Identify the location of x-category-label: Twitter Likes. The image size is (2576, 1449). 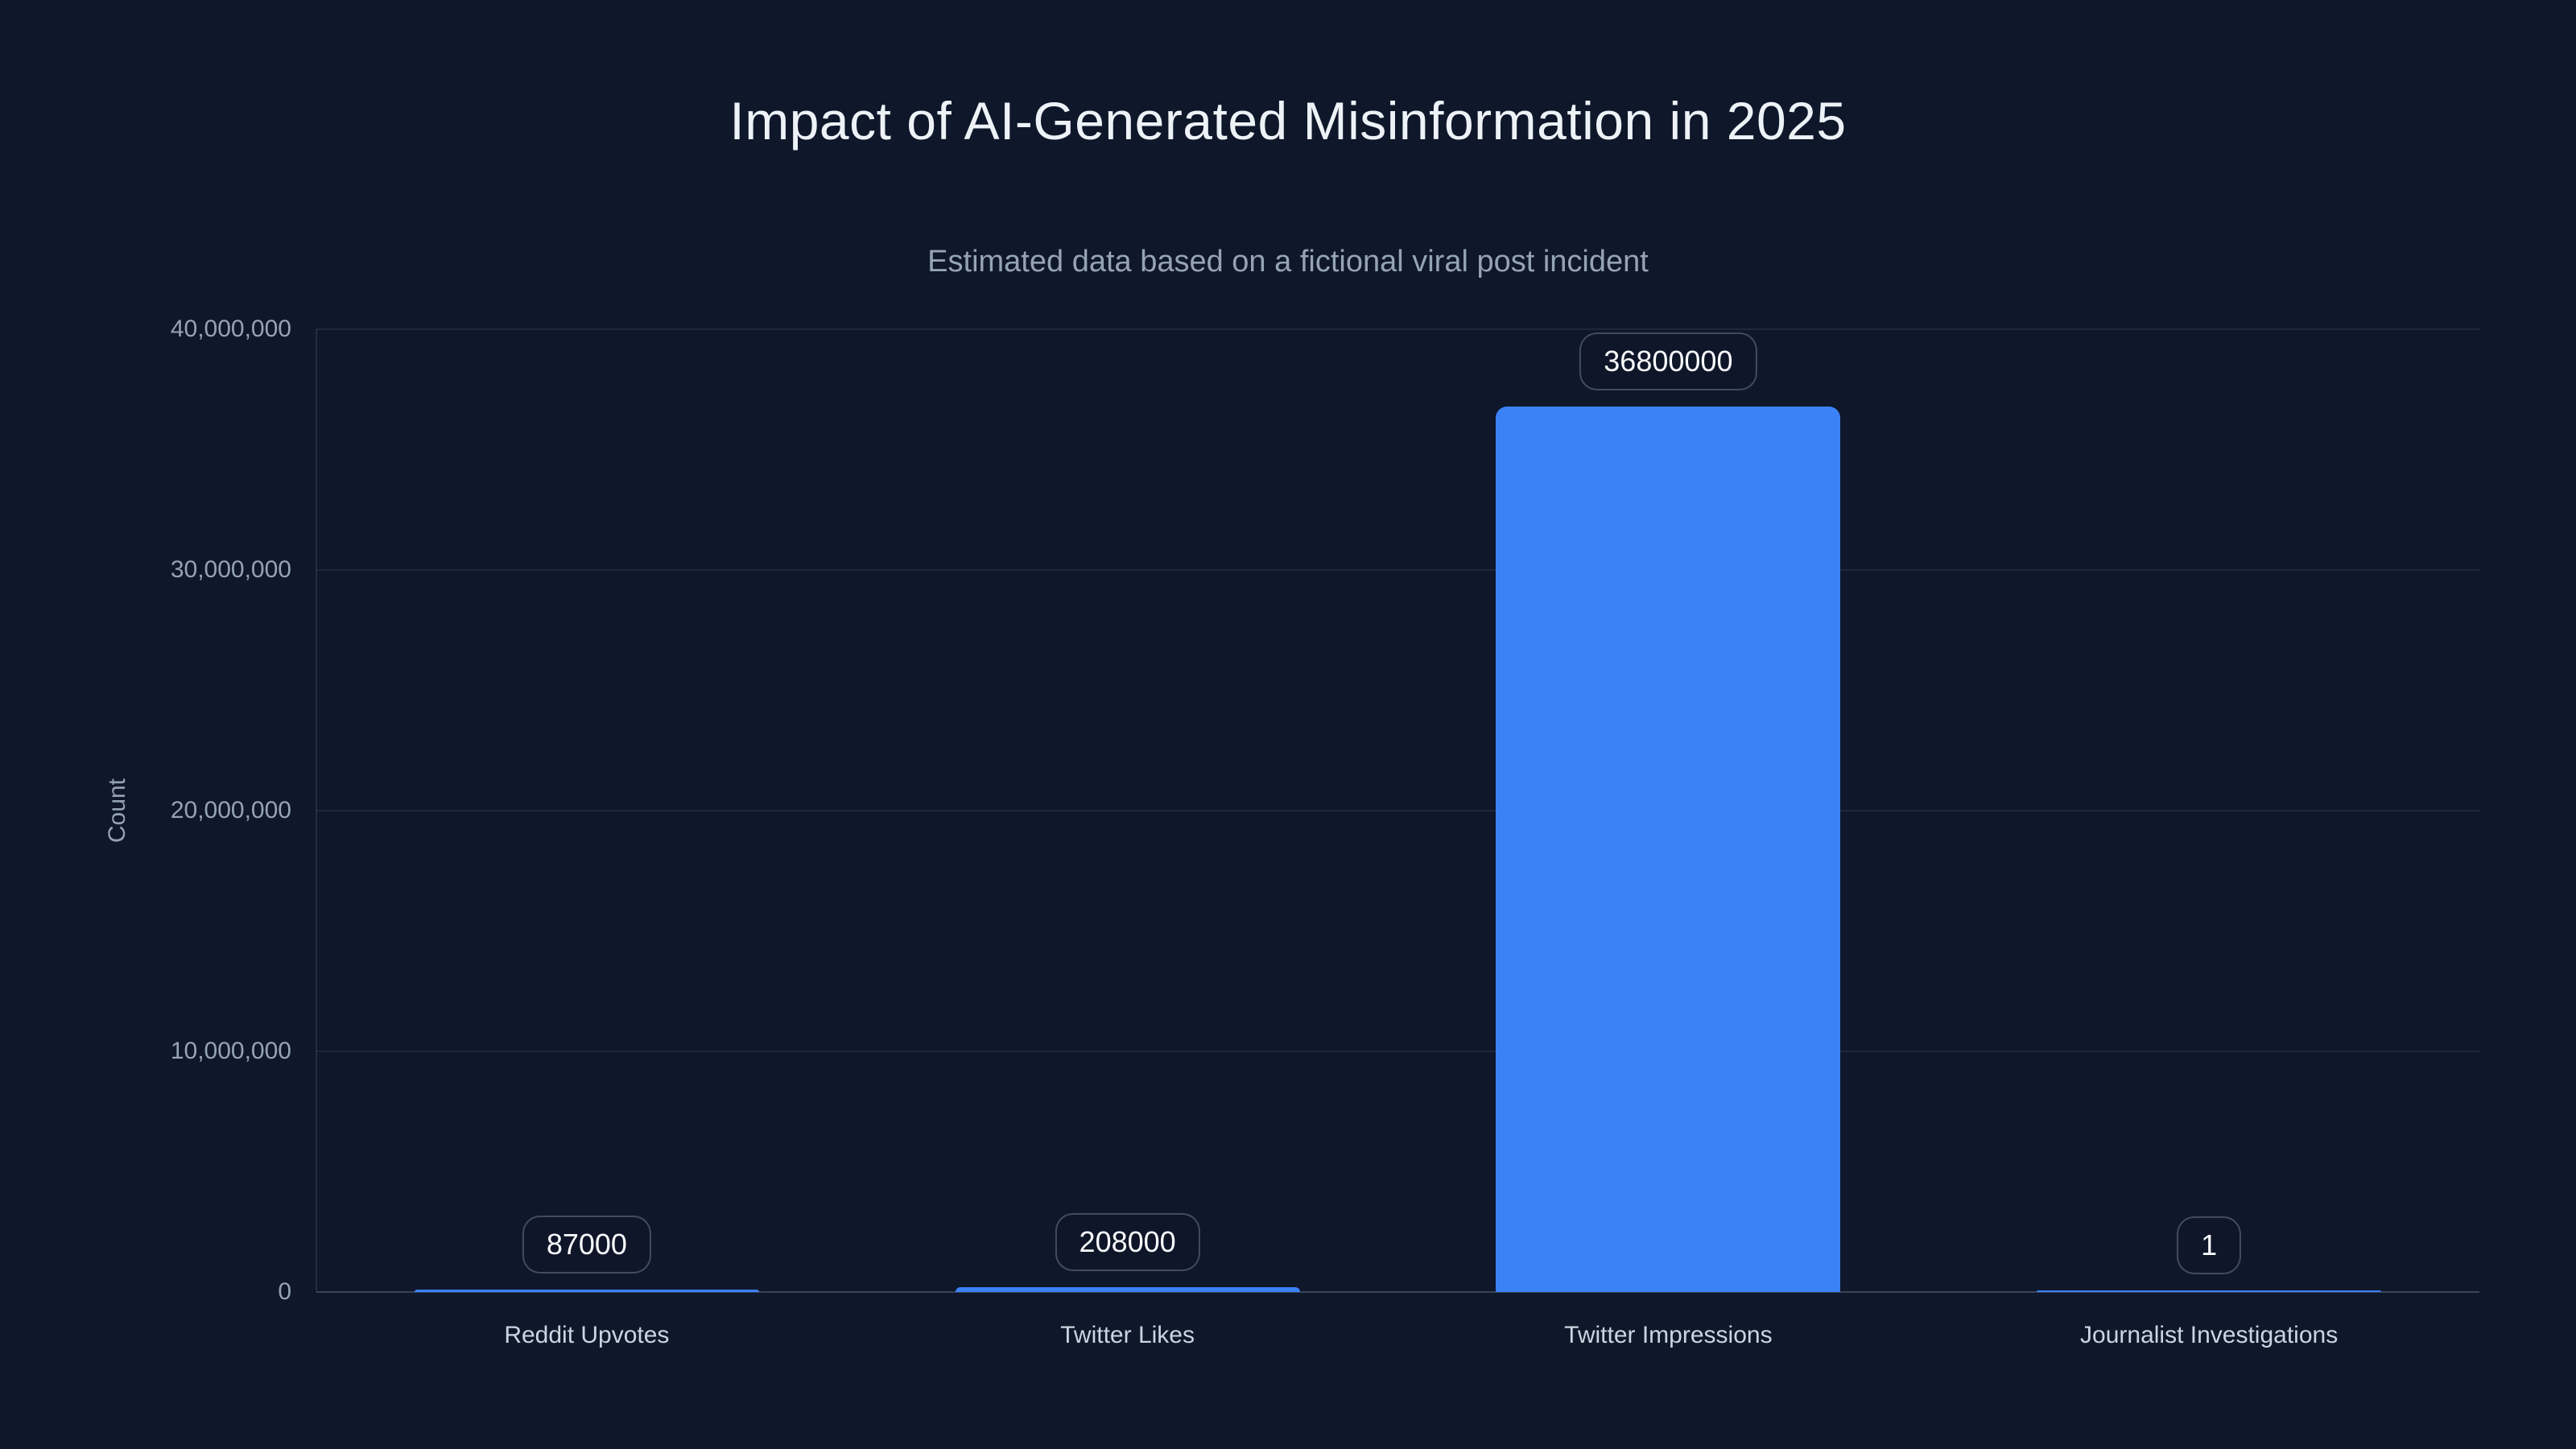
(1127, 1335).